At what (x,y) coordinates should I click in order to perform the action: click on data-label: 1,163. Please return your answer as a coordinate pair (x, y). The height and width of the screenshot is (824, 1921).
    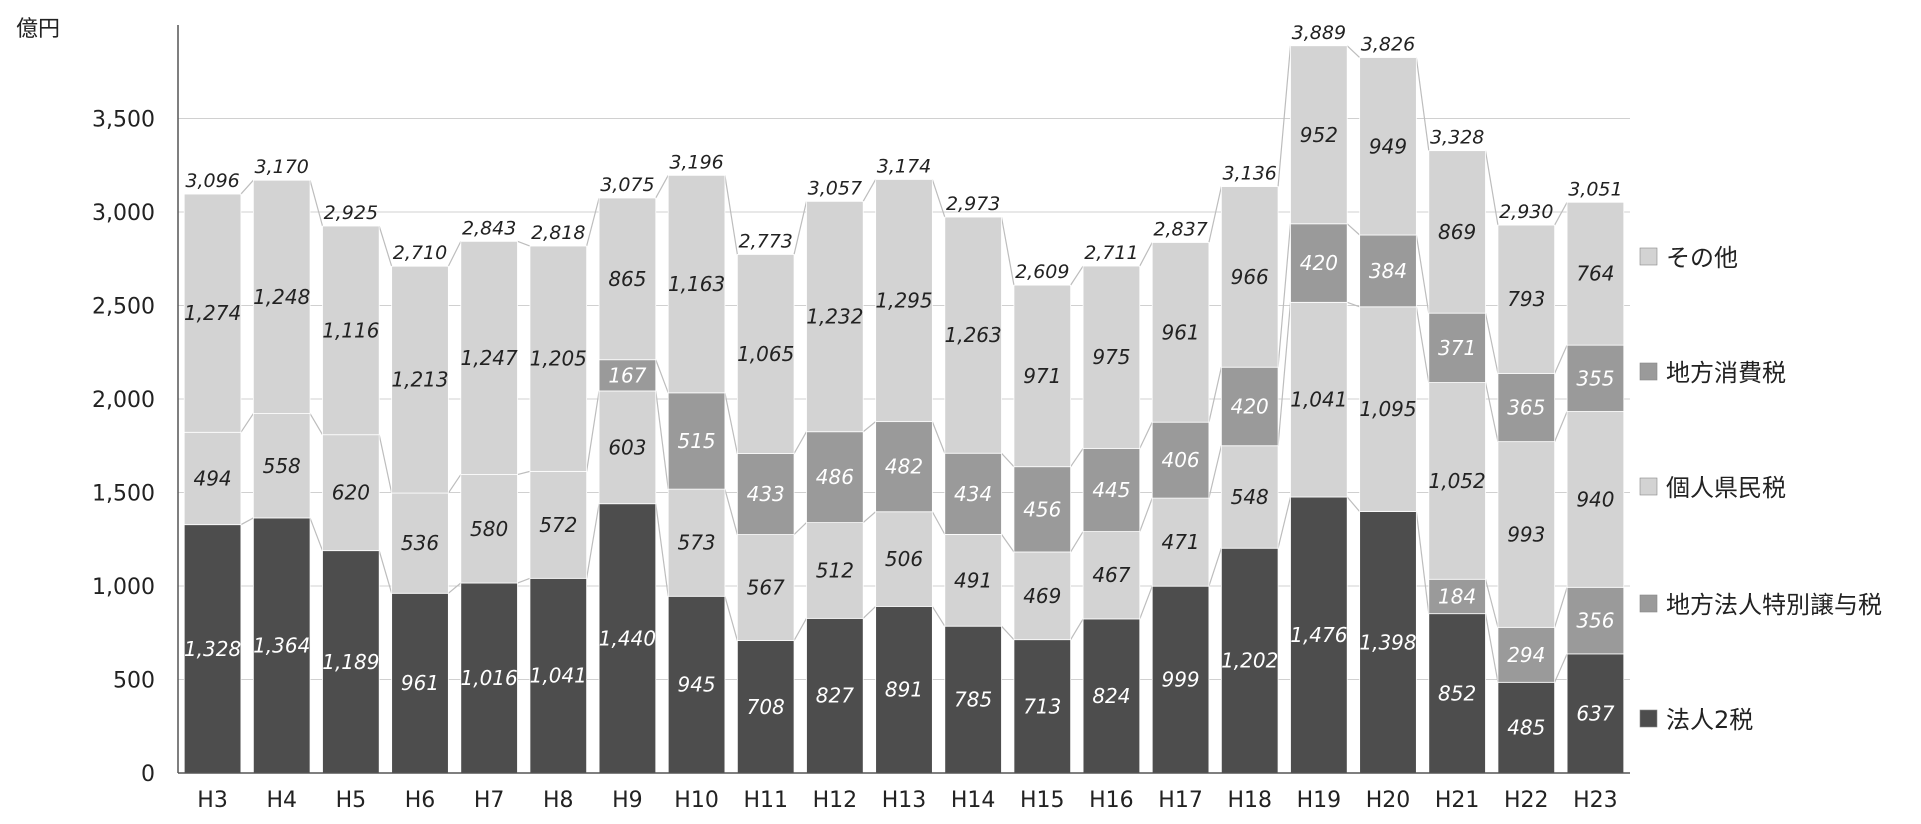
    Looking at the image, I should click on (696, 284).